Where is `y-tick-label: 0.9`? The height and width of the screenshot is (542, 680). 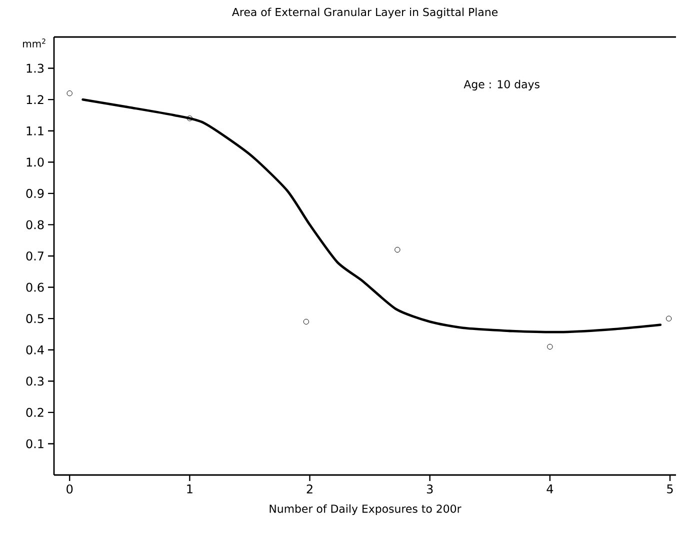 y-tick-label: 0.9 is located at coordinates (35, 193).